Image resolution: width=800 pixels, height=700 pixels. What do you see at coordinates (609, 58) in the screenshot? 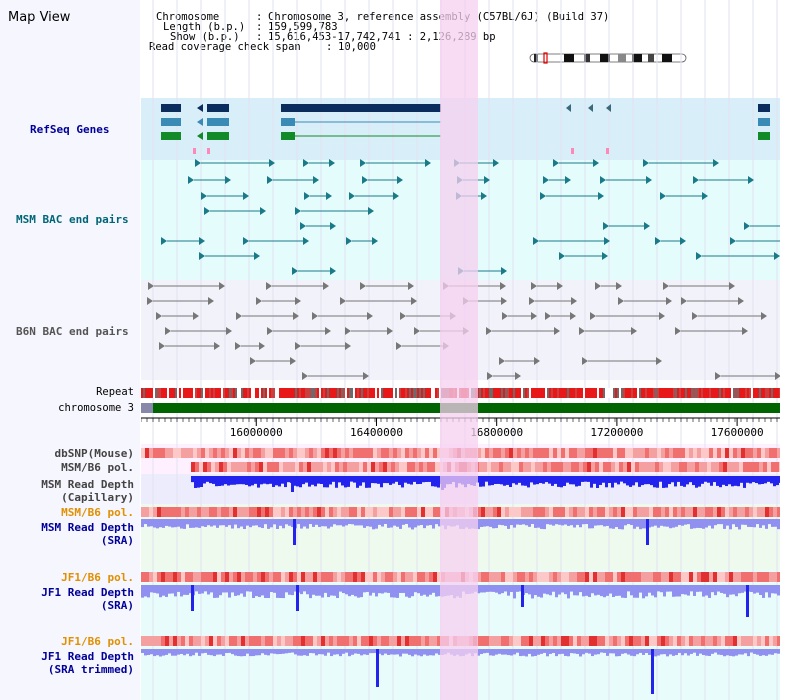
I see `chromosome-ideogram` at bounding box center [609, 58].